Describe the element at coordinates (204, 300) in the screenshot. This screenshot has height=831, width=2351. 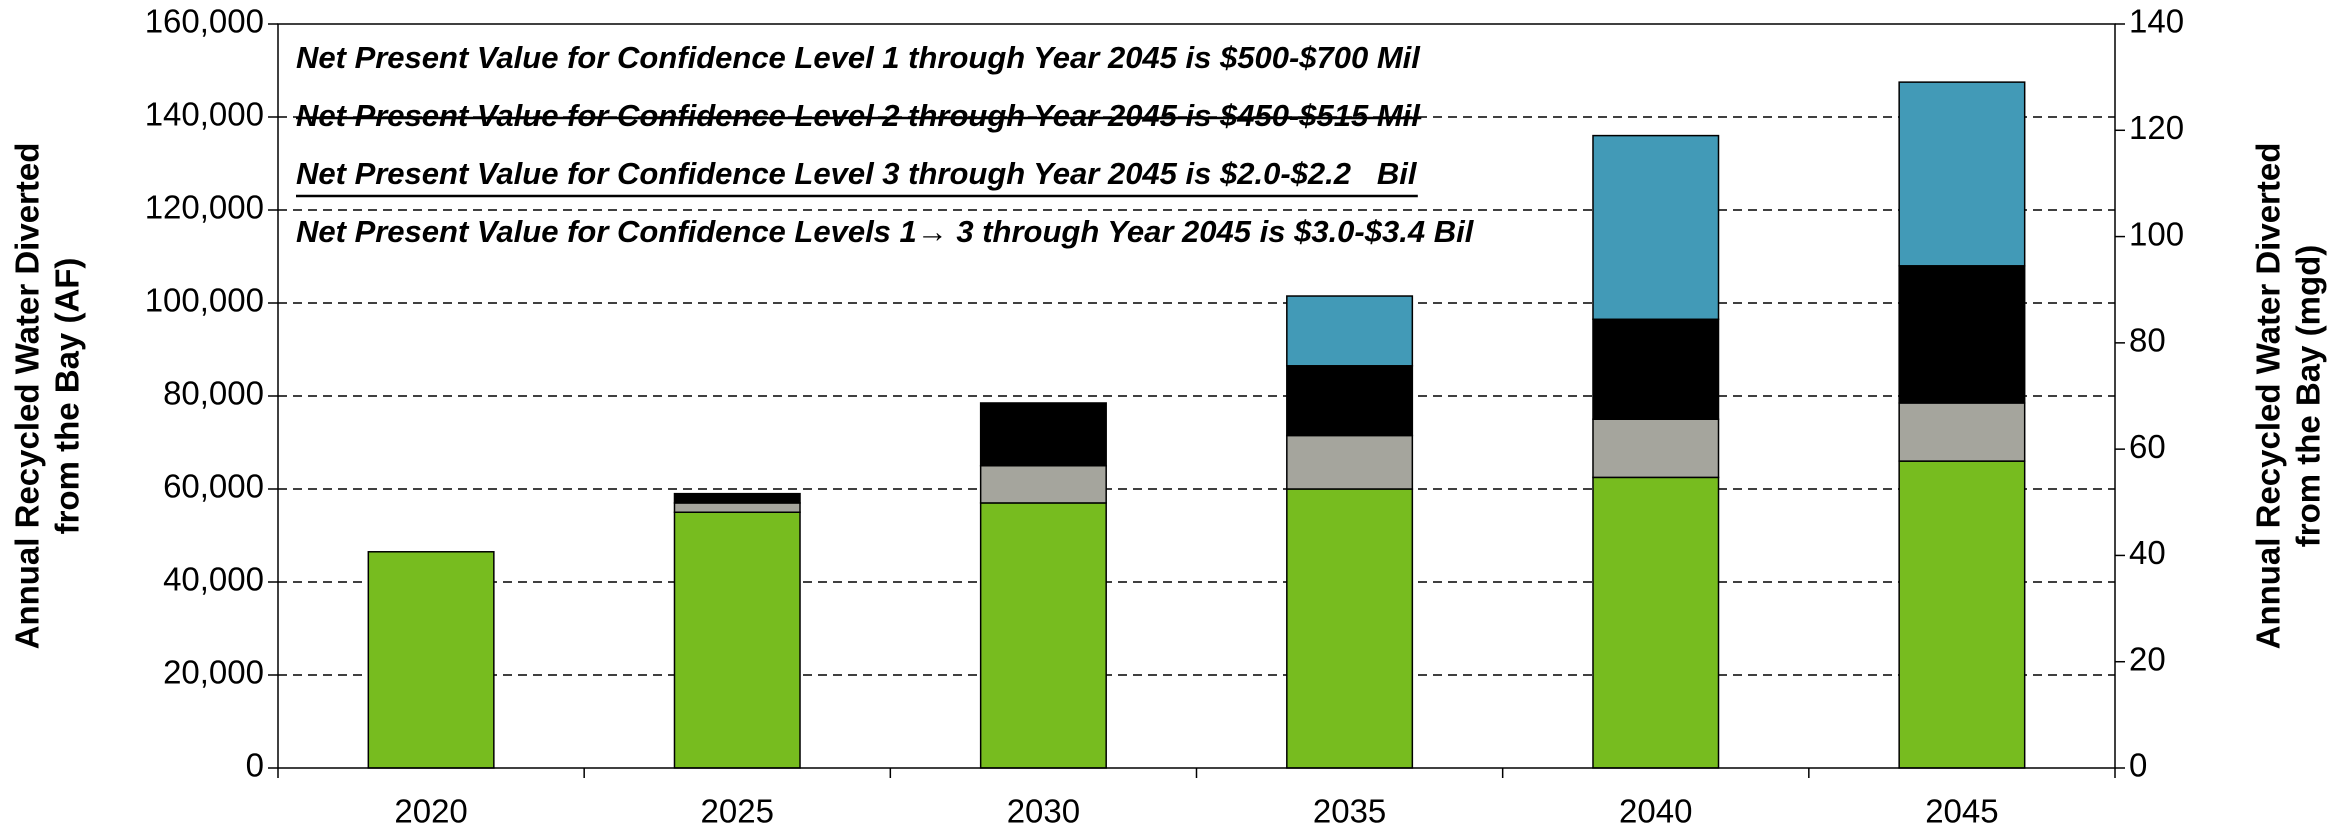
I see `y-tick-label: 100,000` at that location.